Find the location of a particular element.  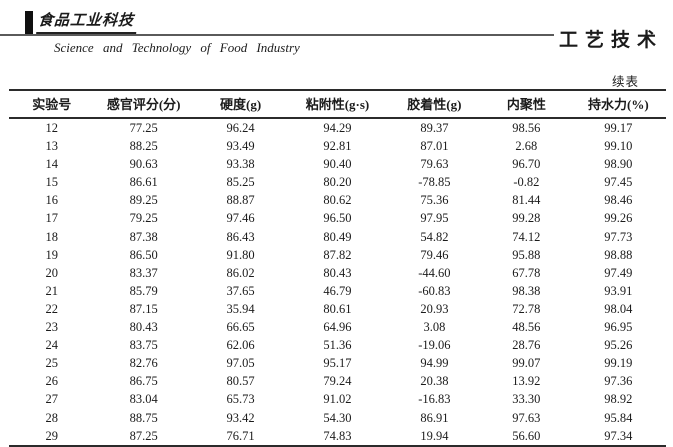

journal-name-english: Science and Technology of Food Industry is located at coordinates (177, 47).